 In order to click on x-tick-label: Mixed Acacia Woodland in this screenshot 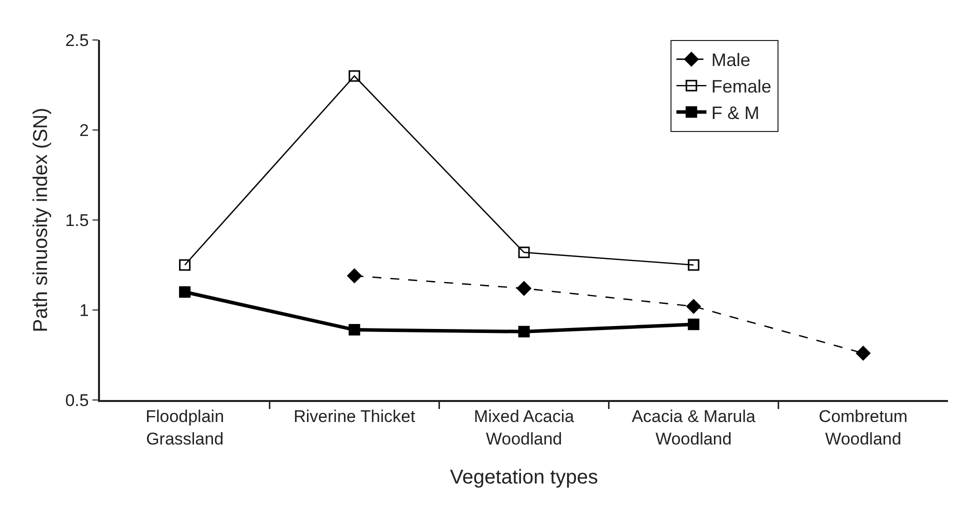, I will do `click(524, 427)`.